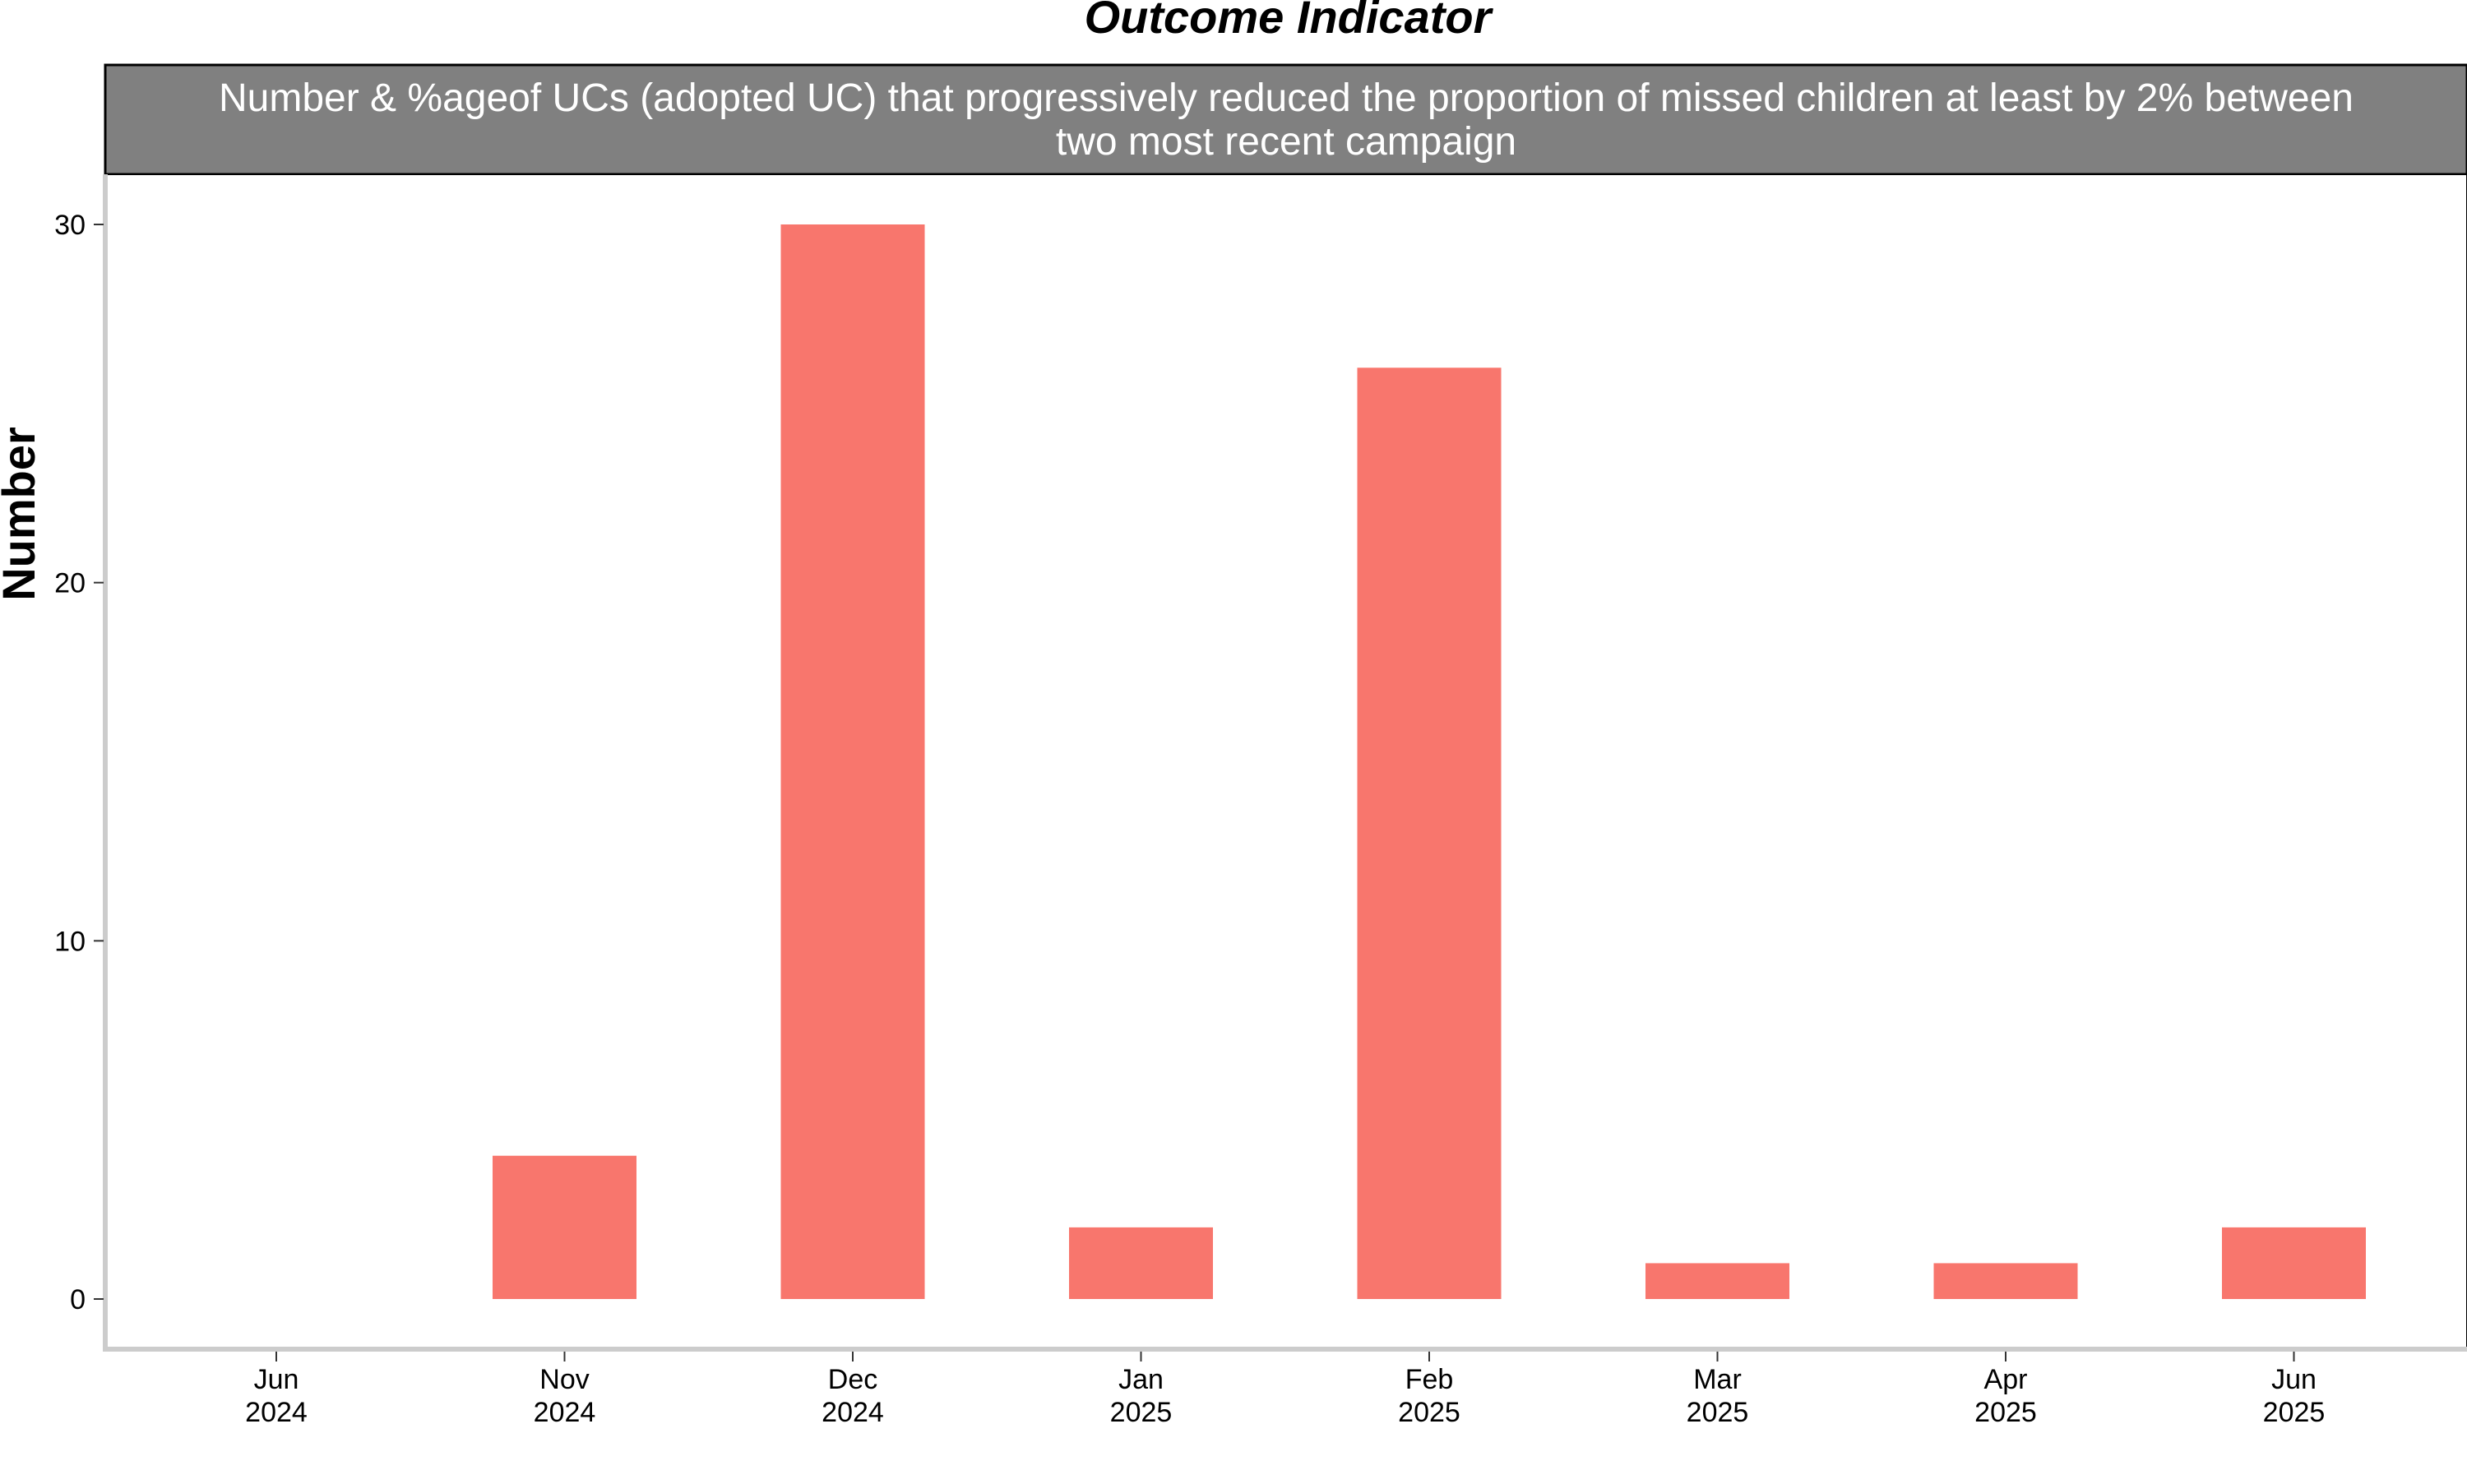  Describe the element at coordinates (1286, 142) in the screenshot. I see `subtitle-line-2: two most recent campaign` at that location.